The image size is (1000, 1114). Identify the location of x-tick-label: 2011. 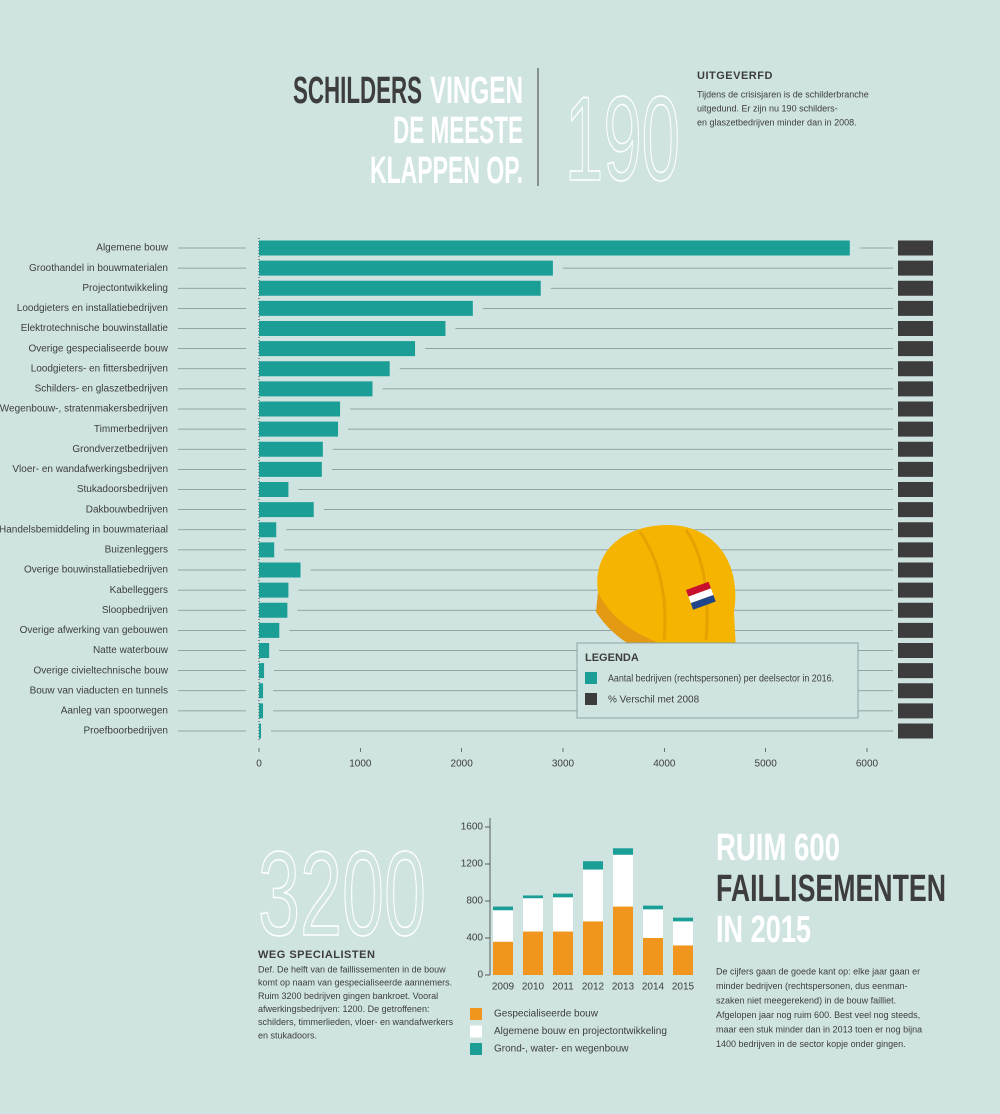
(563, 987).